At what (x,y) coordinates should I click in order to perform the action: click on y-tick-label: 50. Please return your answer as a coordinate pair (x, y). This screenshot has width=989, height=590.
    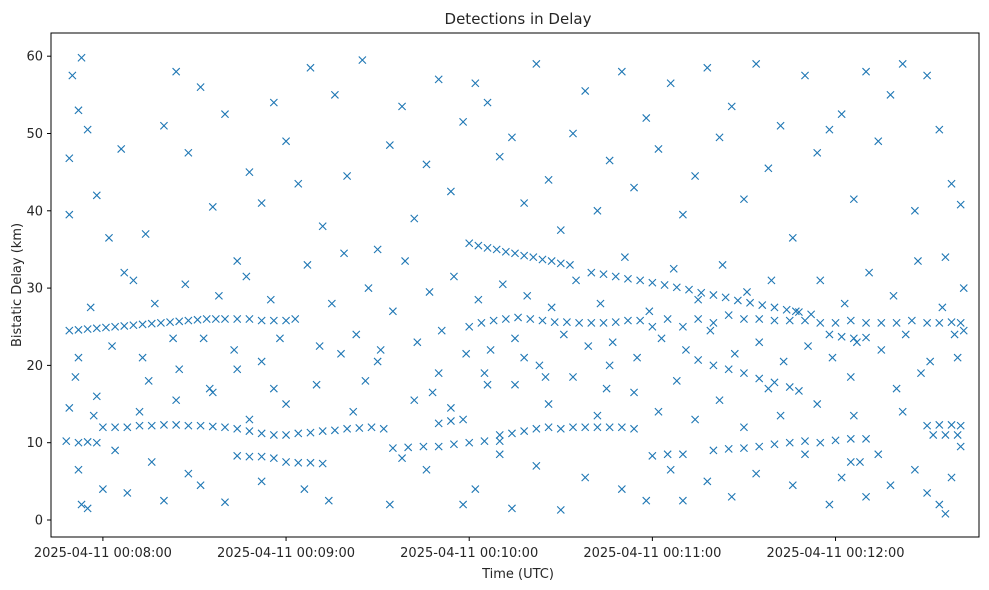
    Looking at the image, I should click on (34, 134).